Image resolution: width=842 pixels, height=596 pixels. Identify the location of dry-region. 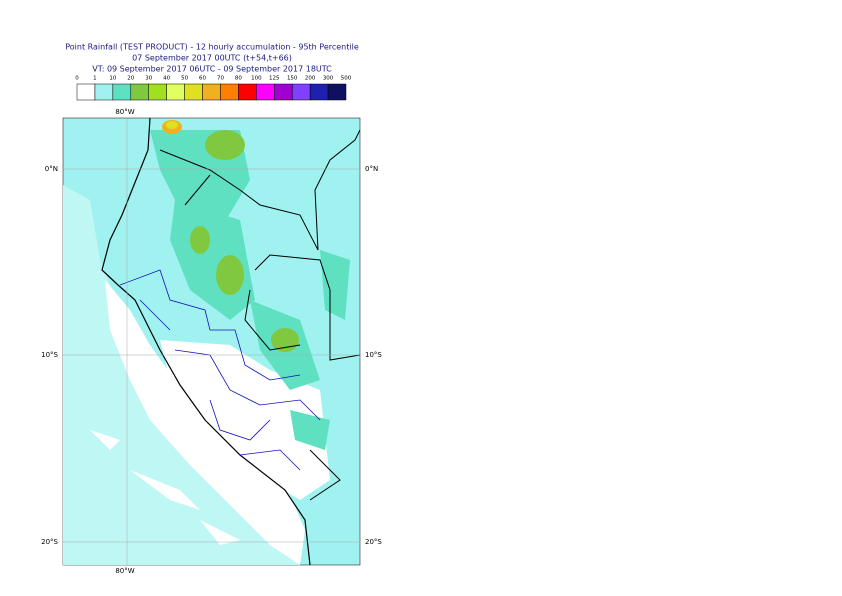
(165, 487).